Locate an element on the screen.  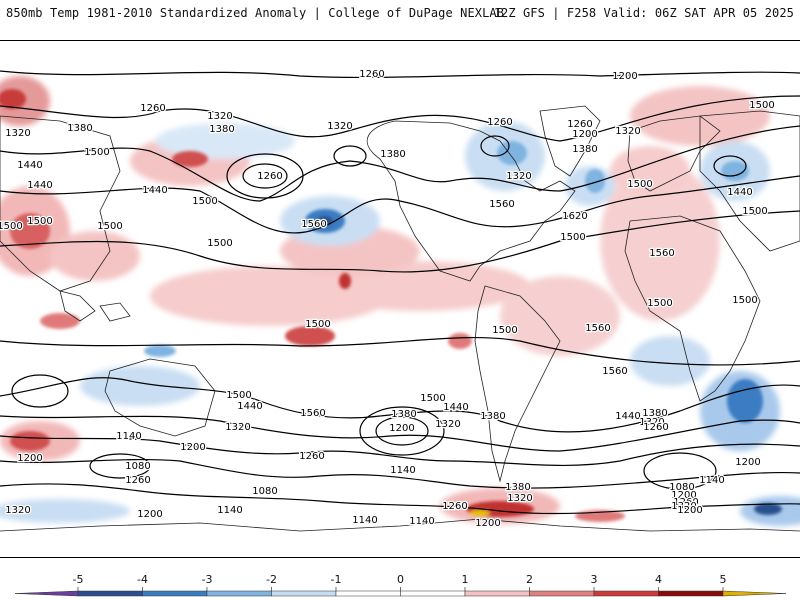
colorbar-tick-label: 0 is located at coordinates (400, 579).